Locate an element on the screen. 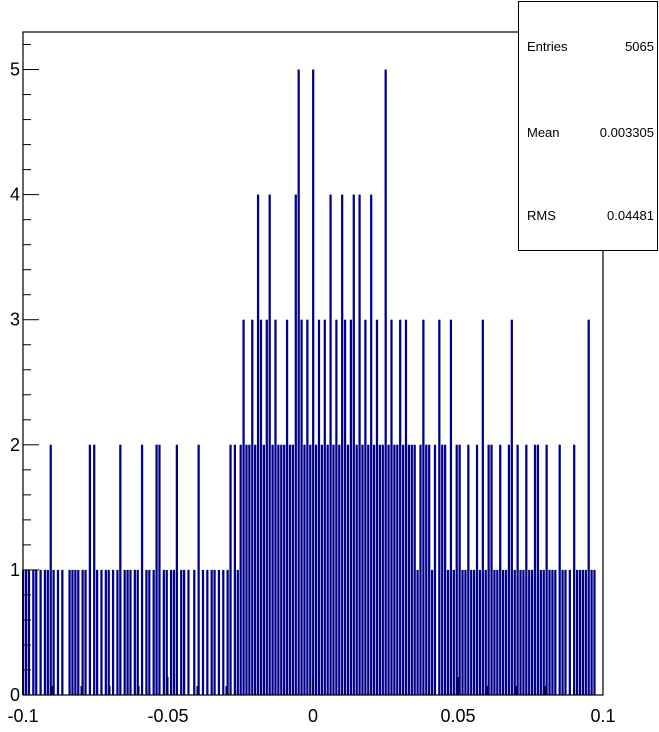 The image size is (659, 732). stats-entries-label: Entries is located at coordinates (547, 46).